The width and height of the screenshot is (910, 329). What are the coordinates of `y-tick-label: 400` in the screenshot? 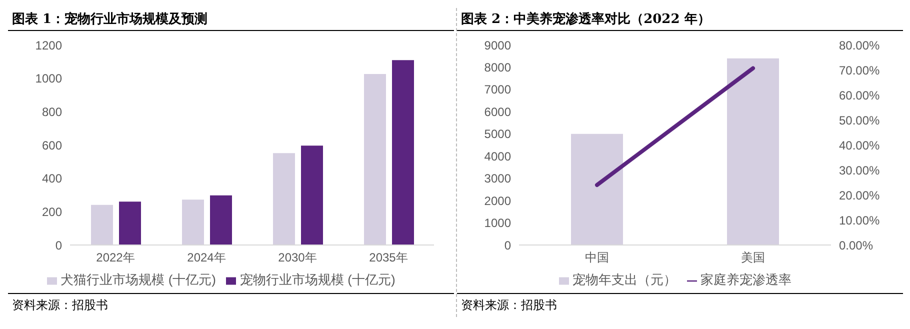 It's located at (52, 179).